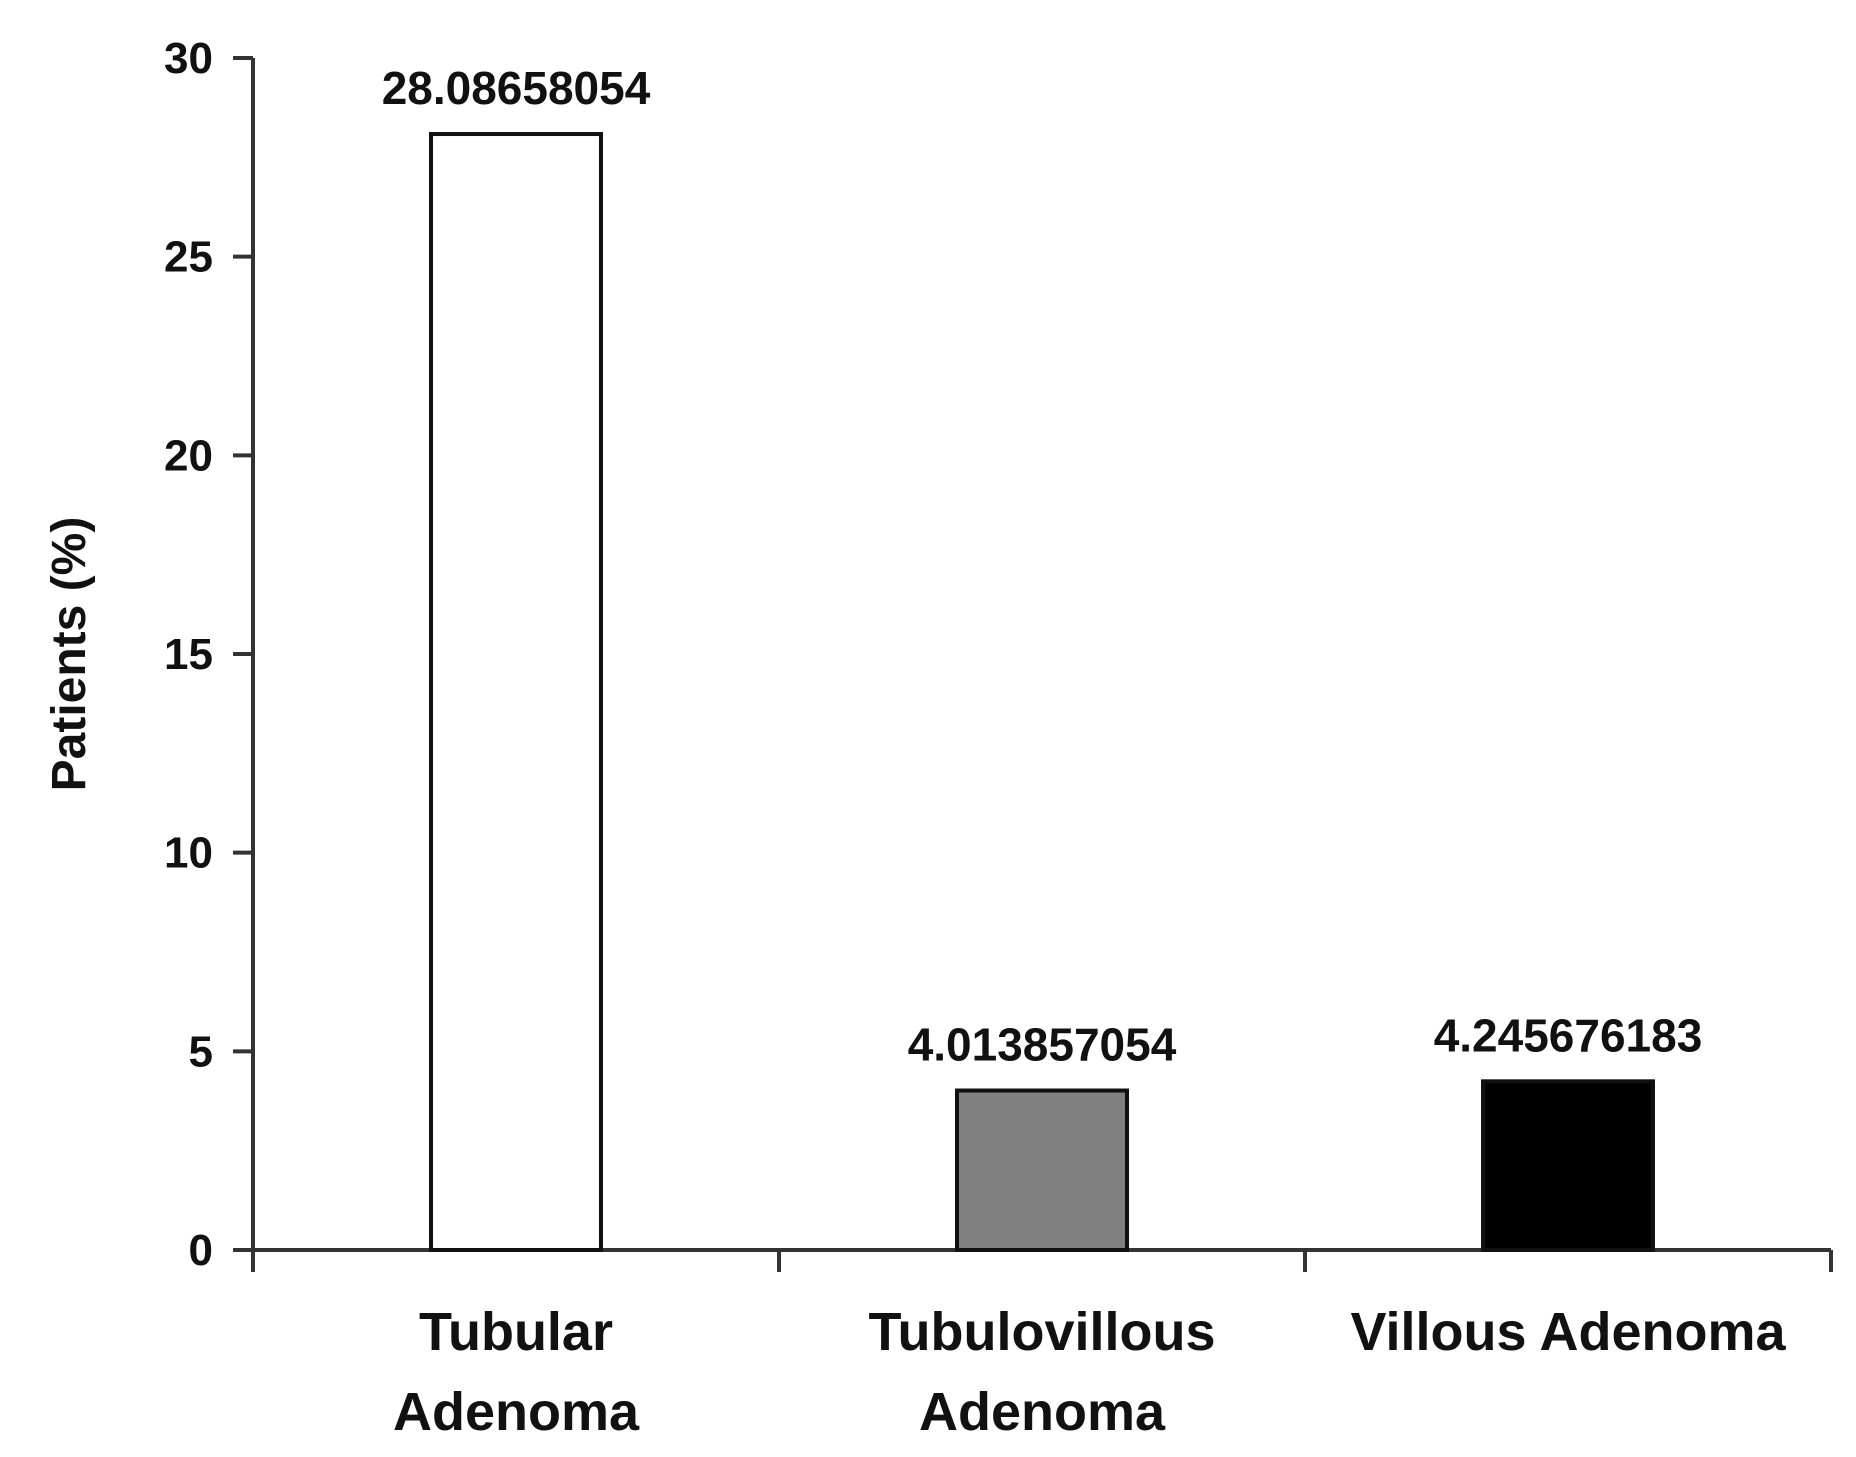  What do you see at coordinates (69, 654) in the screenshot?
I see `y-axis-title: Patients (%)` at bounding box center [69, 654].